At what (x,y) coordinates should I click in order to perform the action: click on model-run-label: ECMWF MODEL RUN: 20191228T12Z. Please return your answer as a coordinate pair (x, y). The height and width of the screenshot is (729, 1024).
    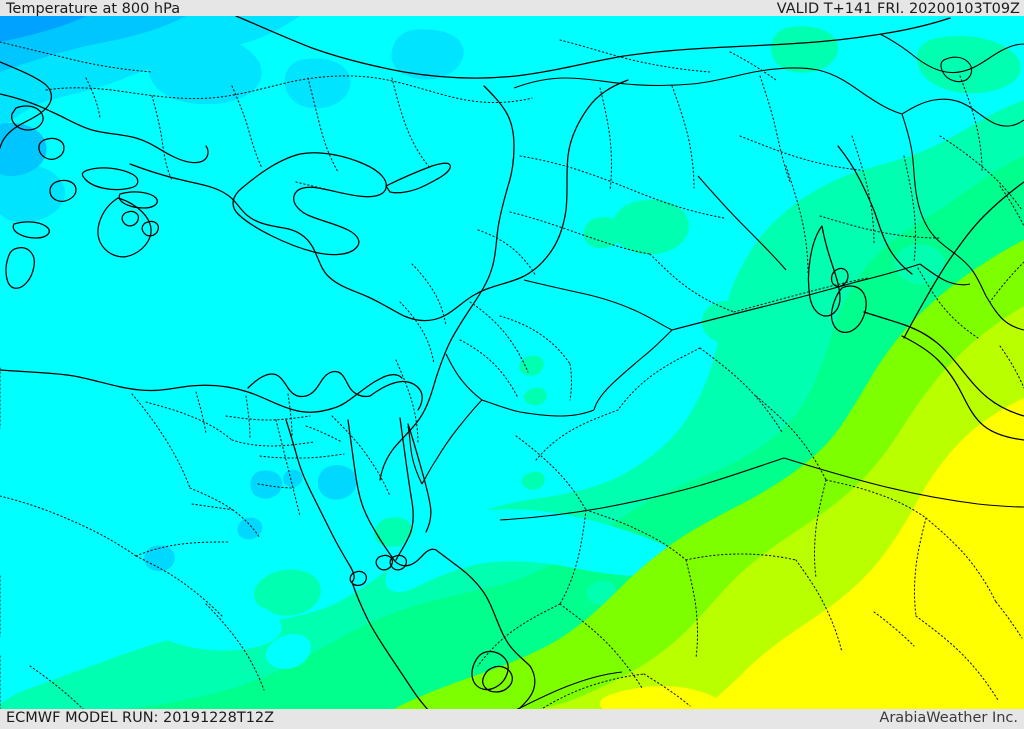
    Looking at the image, I should click on (140, 718).